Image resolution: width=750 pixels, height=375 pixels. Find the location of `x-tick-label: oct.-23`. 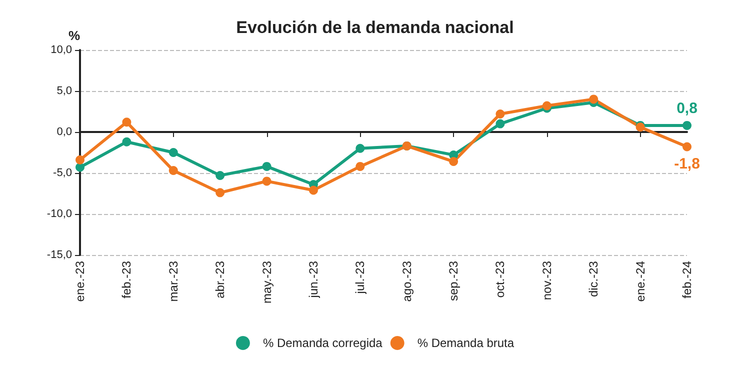

x-tick-label: oct.-23 is located at coordinates (500, 279).